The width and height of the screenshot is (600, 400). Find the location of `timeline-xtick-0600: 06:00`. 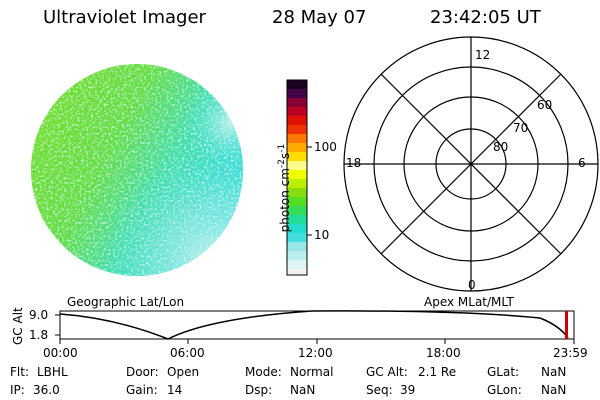

timeline-xtick-0600: 06:00 is located at coordinates (187, 353).